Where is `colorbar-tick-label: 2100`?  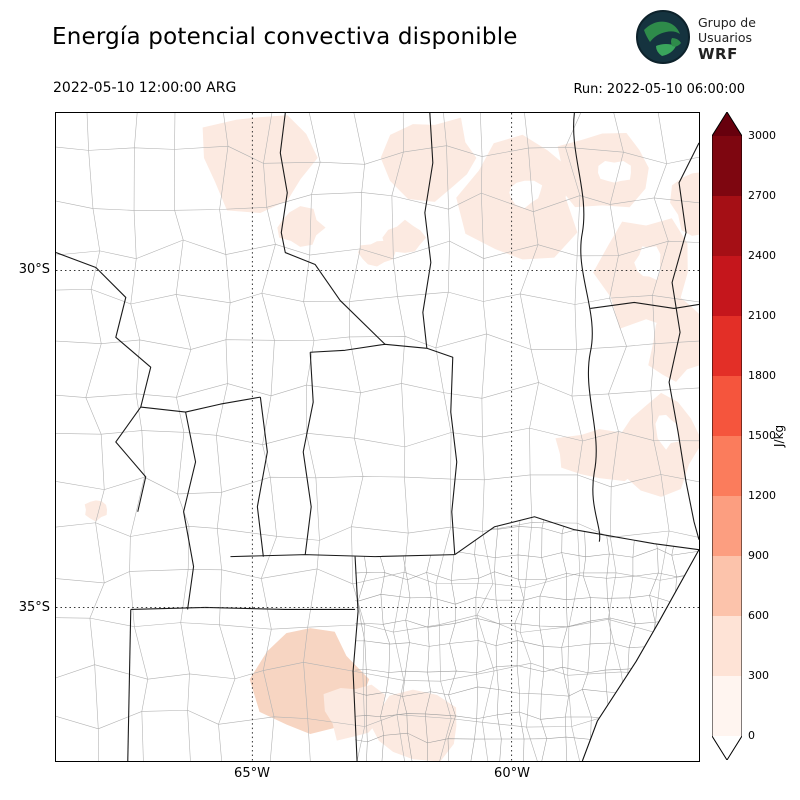 colorbar-tick-label: 2100 is located at coordinates (762, 315).